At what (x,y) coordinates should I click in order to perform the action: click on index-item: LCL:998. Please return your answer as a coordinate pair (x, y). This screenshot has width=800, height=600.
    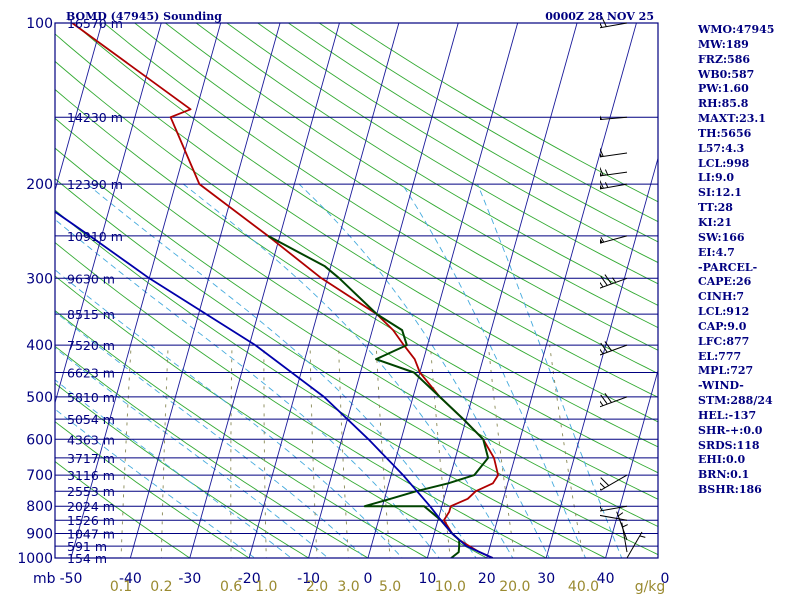
    Looking at the image, I should click on (724, 163).